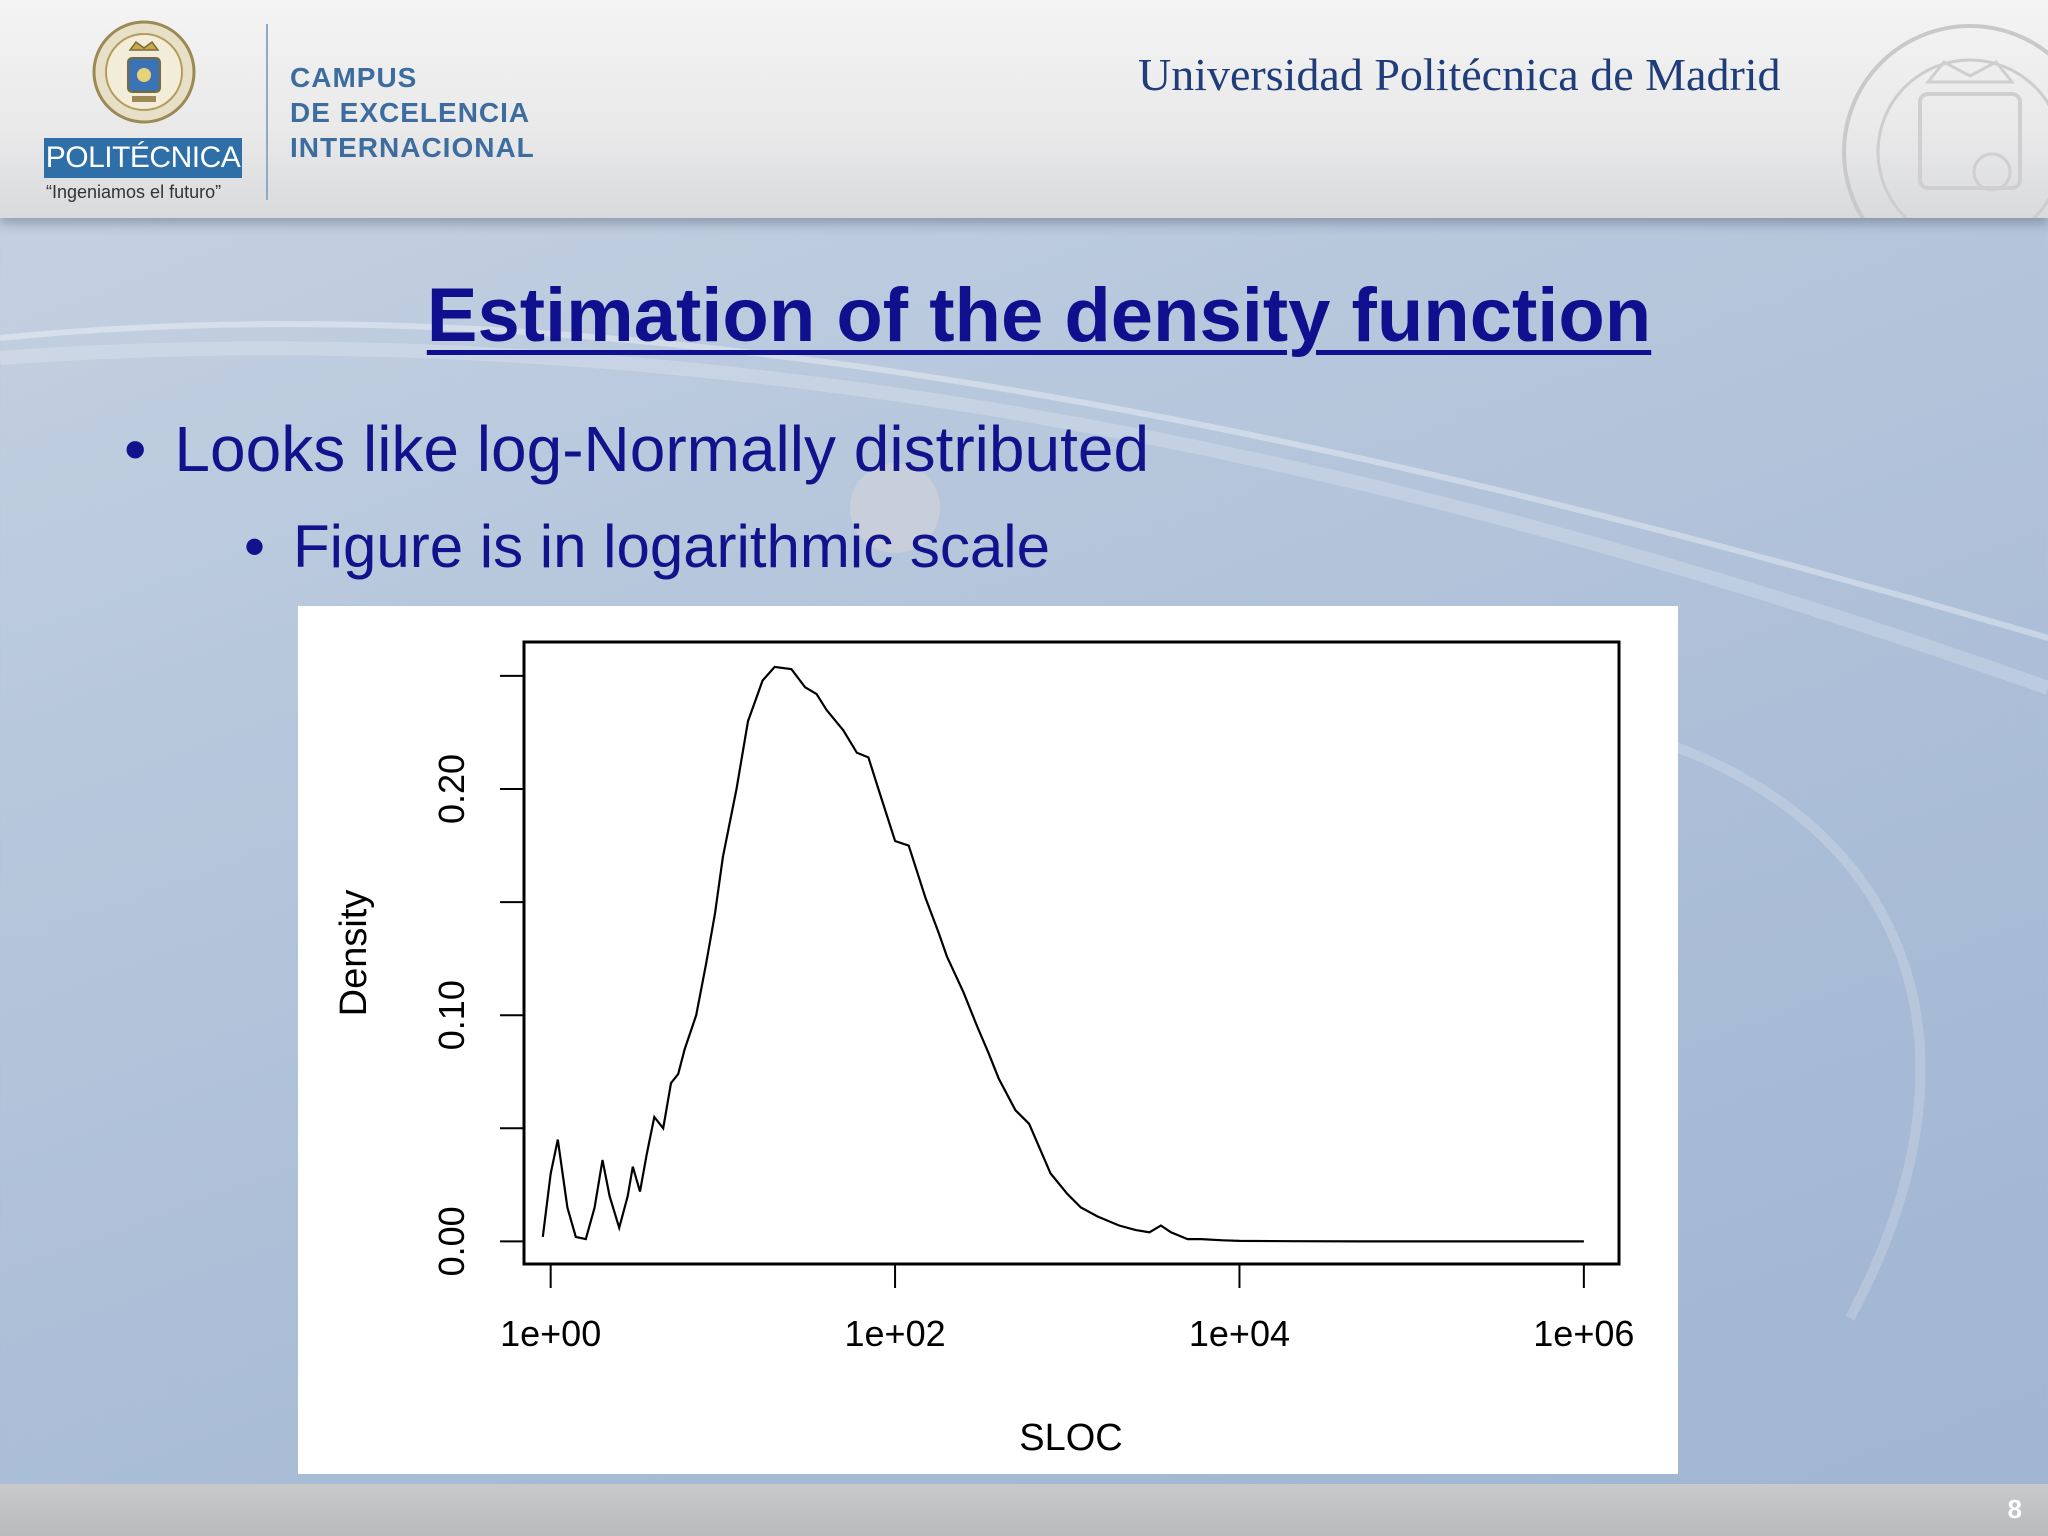 The height and width of the screenshot is (1536, 2048). I want to click on slide-footer: 8, so click(1024, 1510).